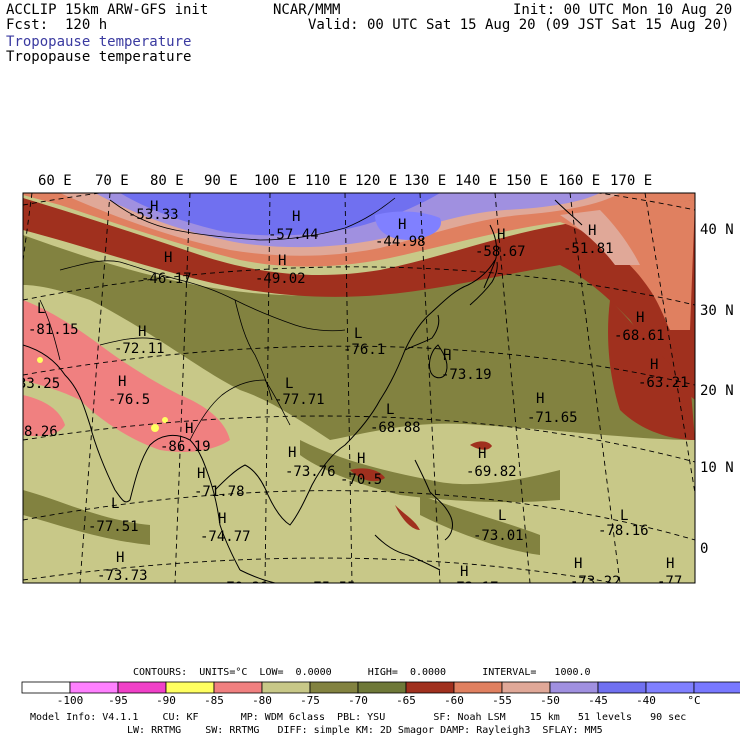 Image resolution: width=740 pixels, height=740 pixels. I want to click on extremum-value: -58.67, so click(500, 252).